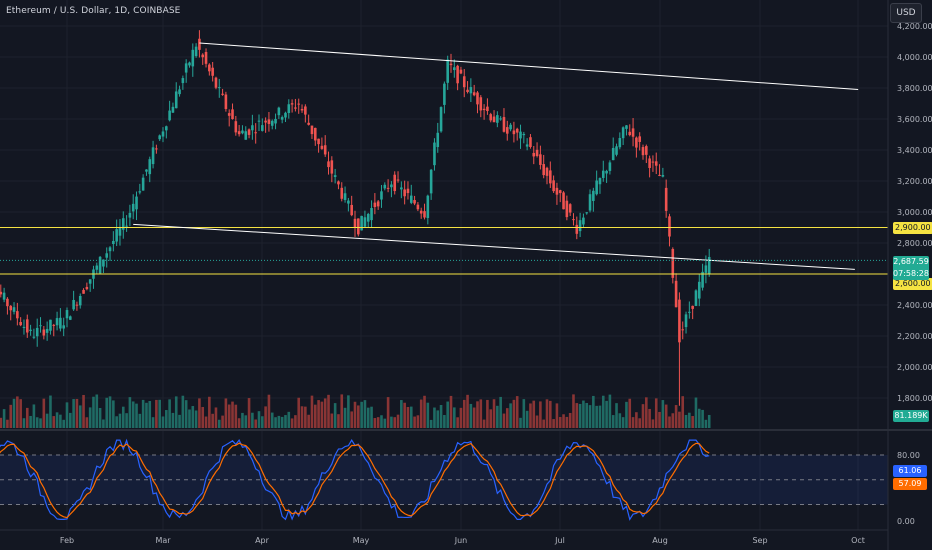 Image resolution: width=932 pixels, height=550 pixels. I want to click on trend-line, so click(529, 66).